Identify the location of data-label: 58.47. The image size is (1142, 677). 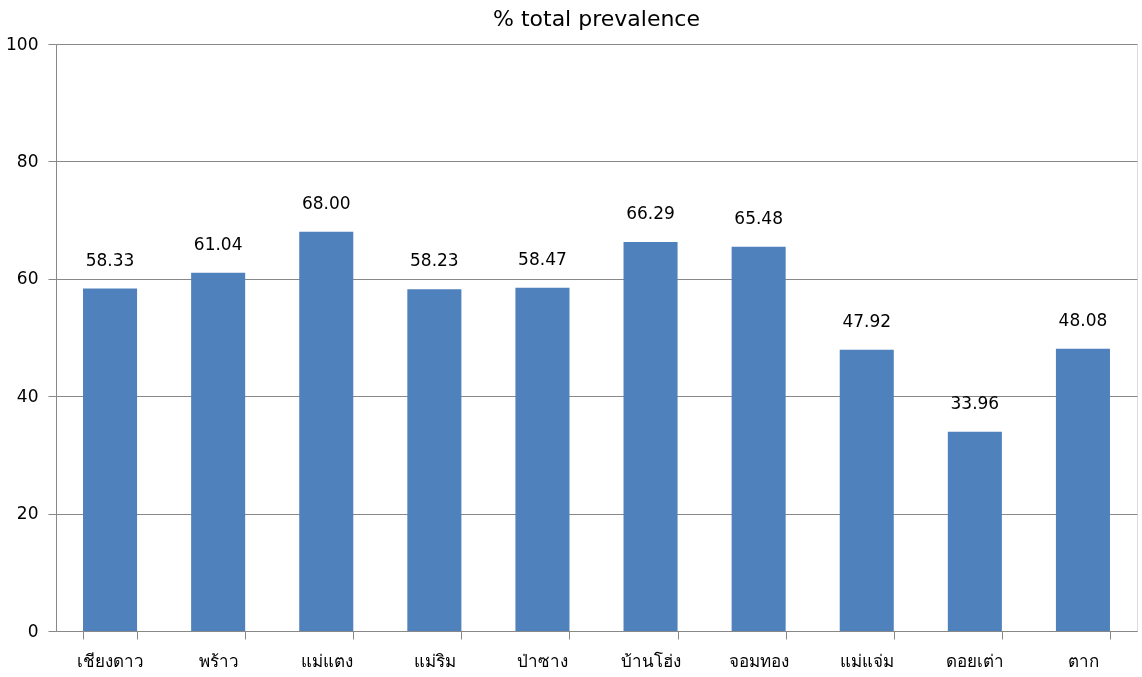
(542, 258).